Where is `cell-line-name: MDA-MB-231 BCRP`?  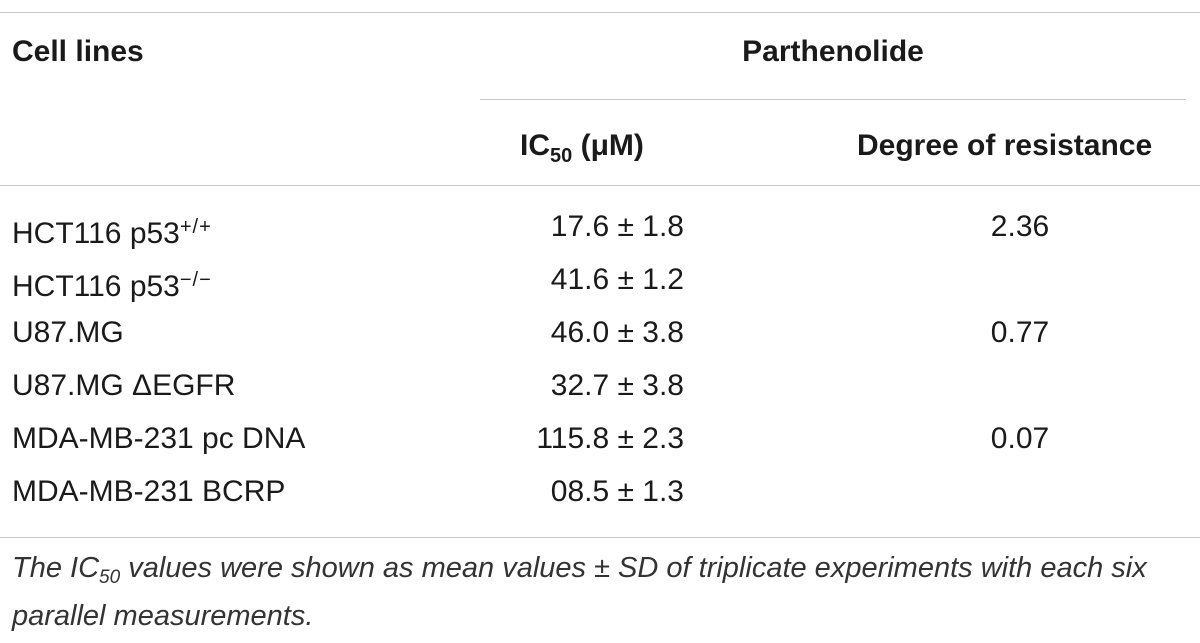 cell-line-name: MDA-MB-231 BCRP is located at coordinates (149, 491).